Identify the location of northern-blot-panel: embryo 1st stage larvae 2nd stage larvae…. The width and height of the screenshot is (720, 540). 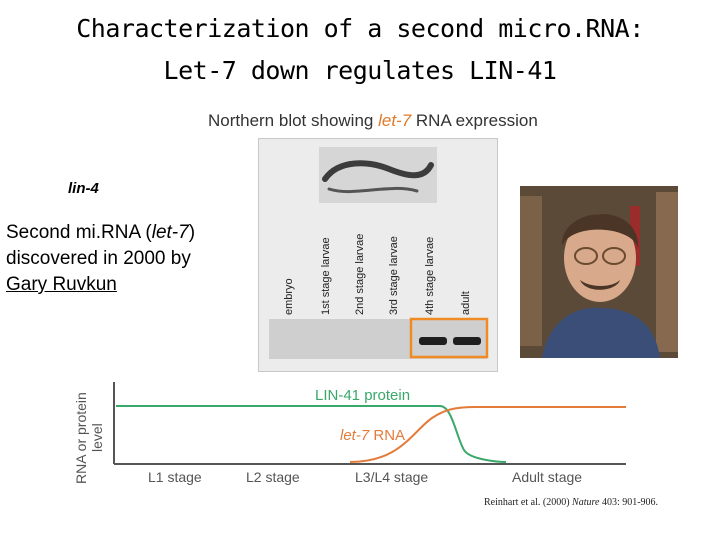
(378, 255).